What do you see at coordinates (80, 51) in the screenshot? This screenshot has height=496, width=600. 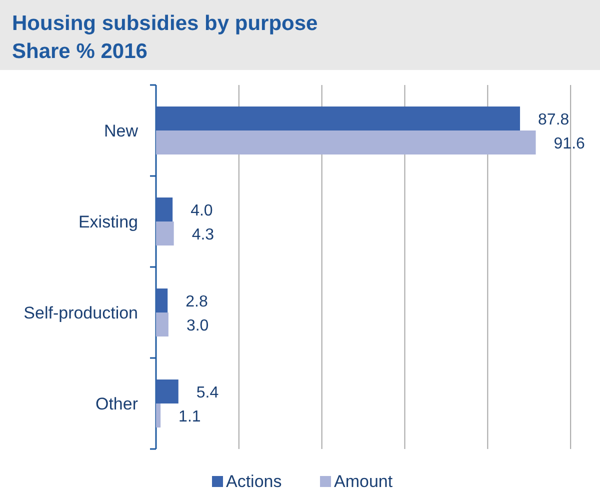 I see `chart-subtitle: Share % 2016` at bounding box center [80, 51].